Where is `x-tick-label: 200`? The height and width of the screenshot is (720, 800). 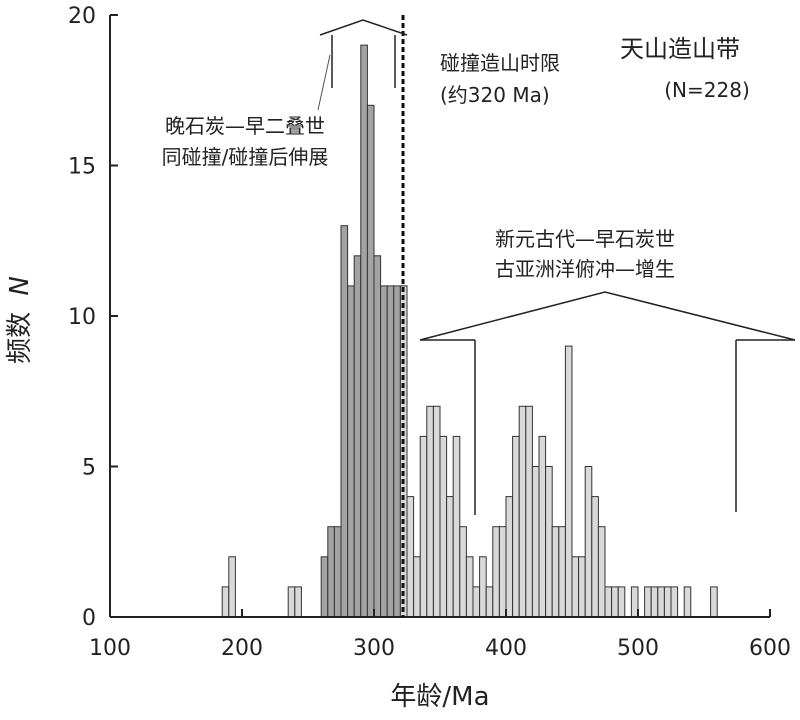
x-tick-label: 200 is located at coordinates (242, 648).